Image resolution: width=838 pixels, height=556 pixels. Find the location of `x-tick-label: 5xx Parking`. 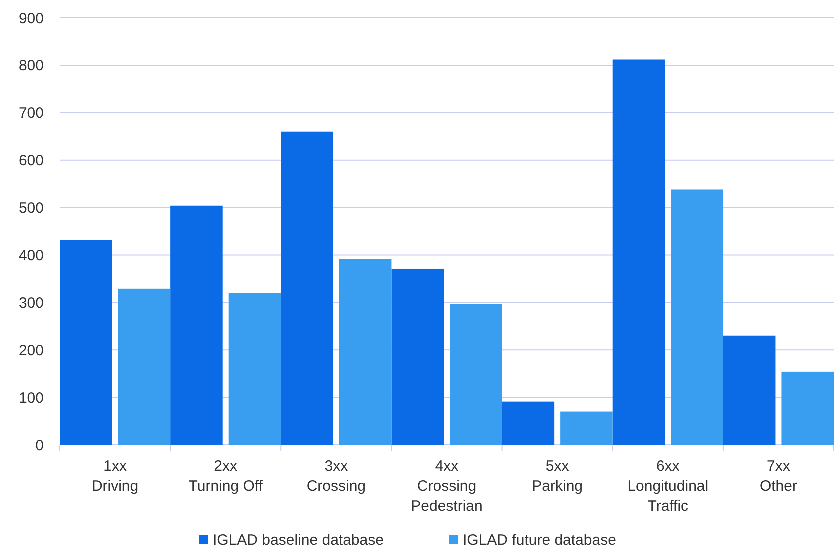

x-tick-label: 5xx Parking is located at coordinates (557, 476).